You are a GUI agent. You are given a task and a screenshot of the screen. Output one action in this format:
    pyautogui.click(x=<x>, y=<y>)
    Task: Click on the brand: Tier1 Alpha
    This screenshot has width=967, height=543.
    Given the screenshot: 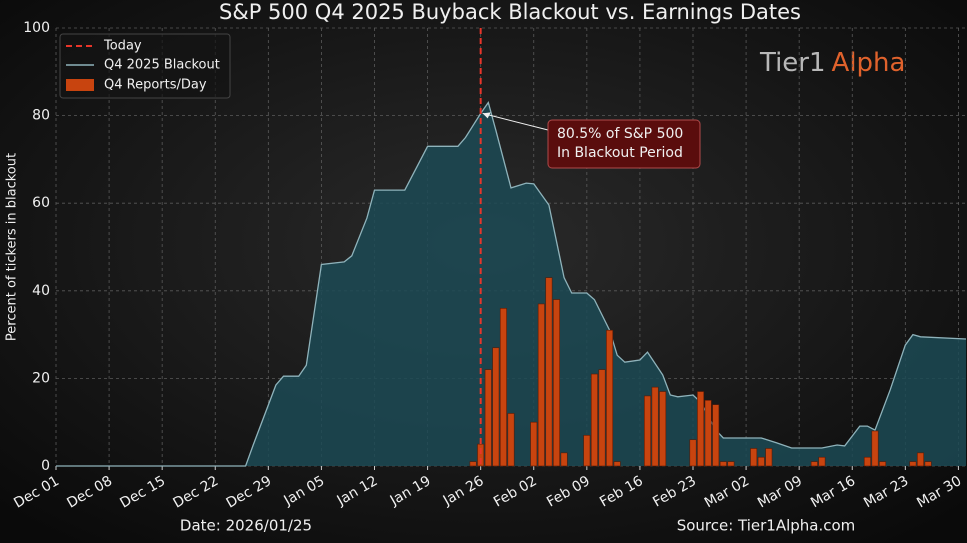 What is the action you would take?
    pyautogui.click(x=832, y=63)
    